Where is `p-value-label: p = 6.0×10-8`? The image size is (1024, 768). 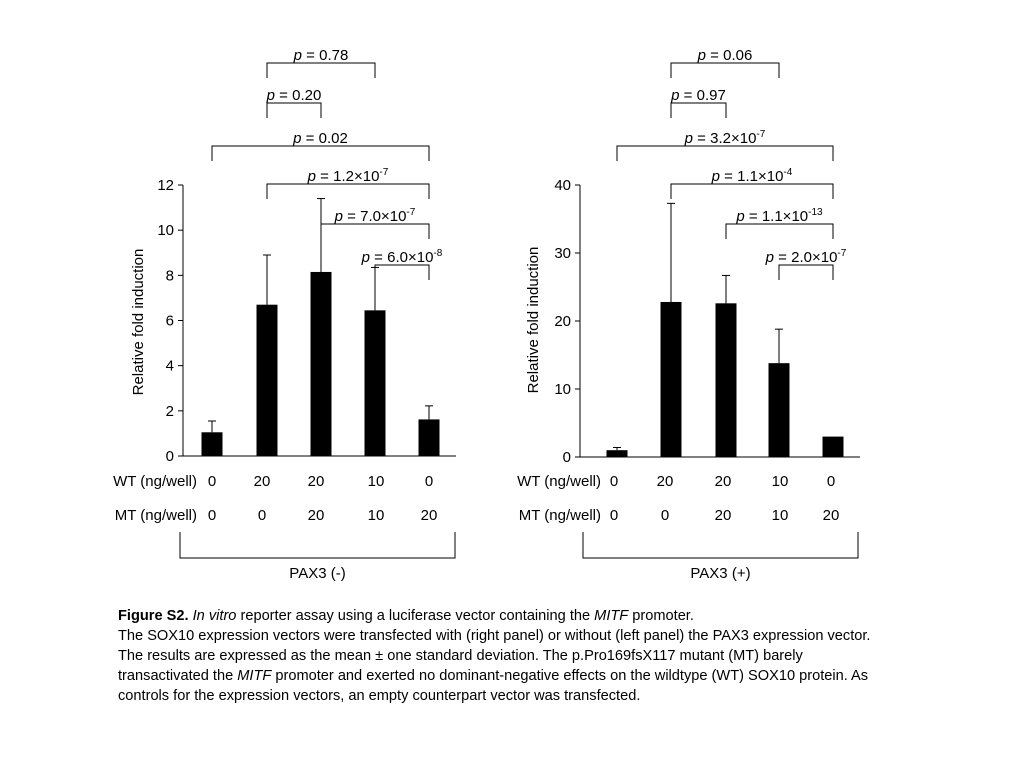 p-value-label: p = 6.0×10-8 is located at coordinates (402, 257).